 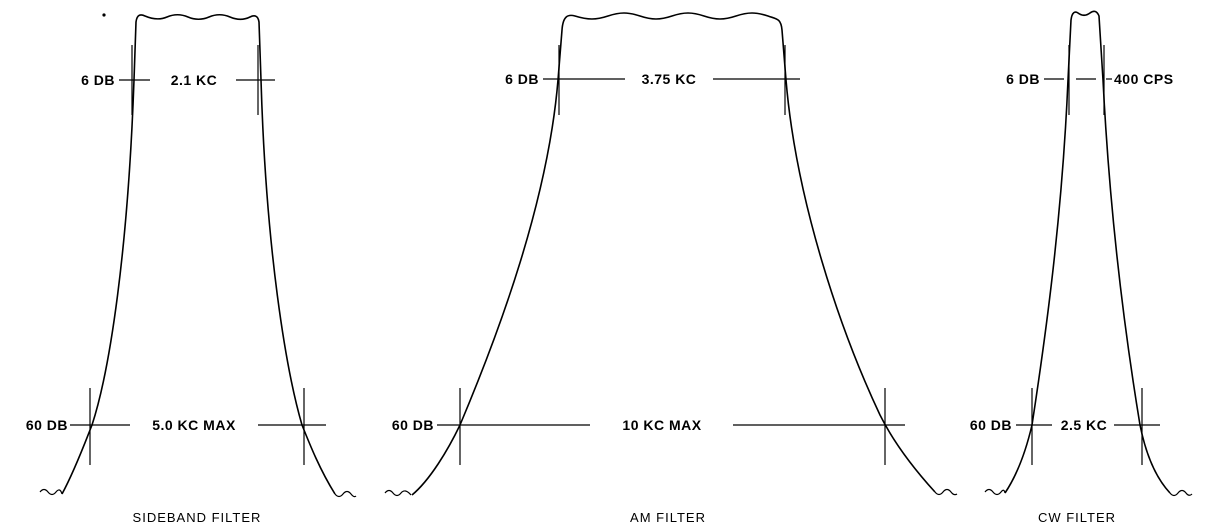 What do you see at coordinates (1144, 79) in the screenshot?
I see `cw-6db-width: 400 CPS` at bounding box center [1144, 79].